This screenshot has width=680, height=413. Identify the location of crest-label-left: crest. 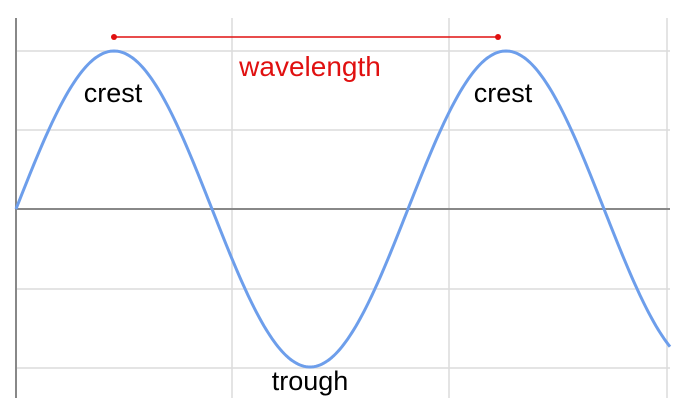
(113, 93).